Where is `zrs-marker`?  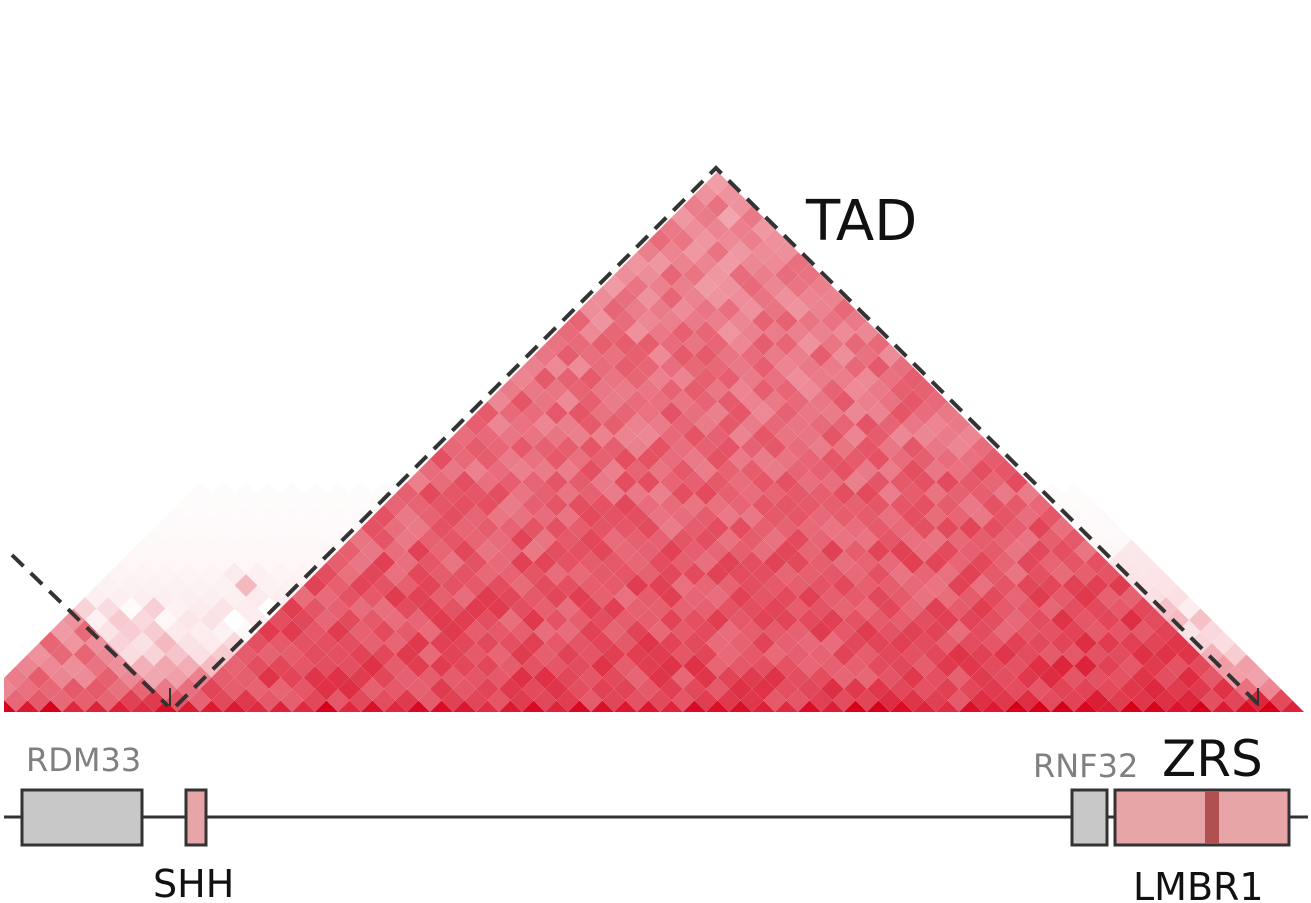
zrs-marker is located at coordinates (1212, 817).